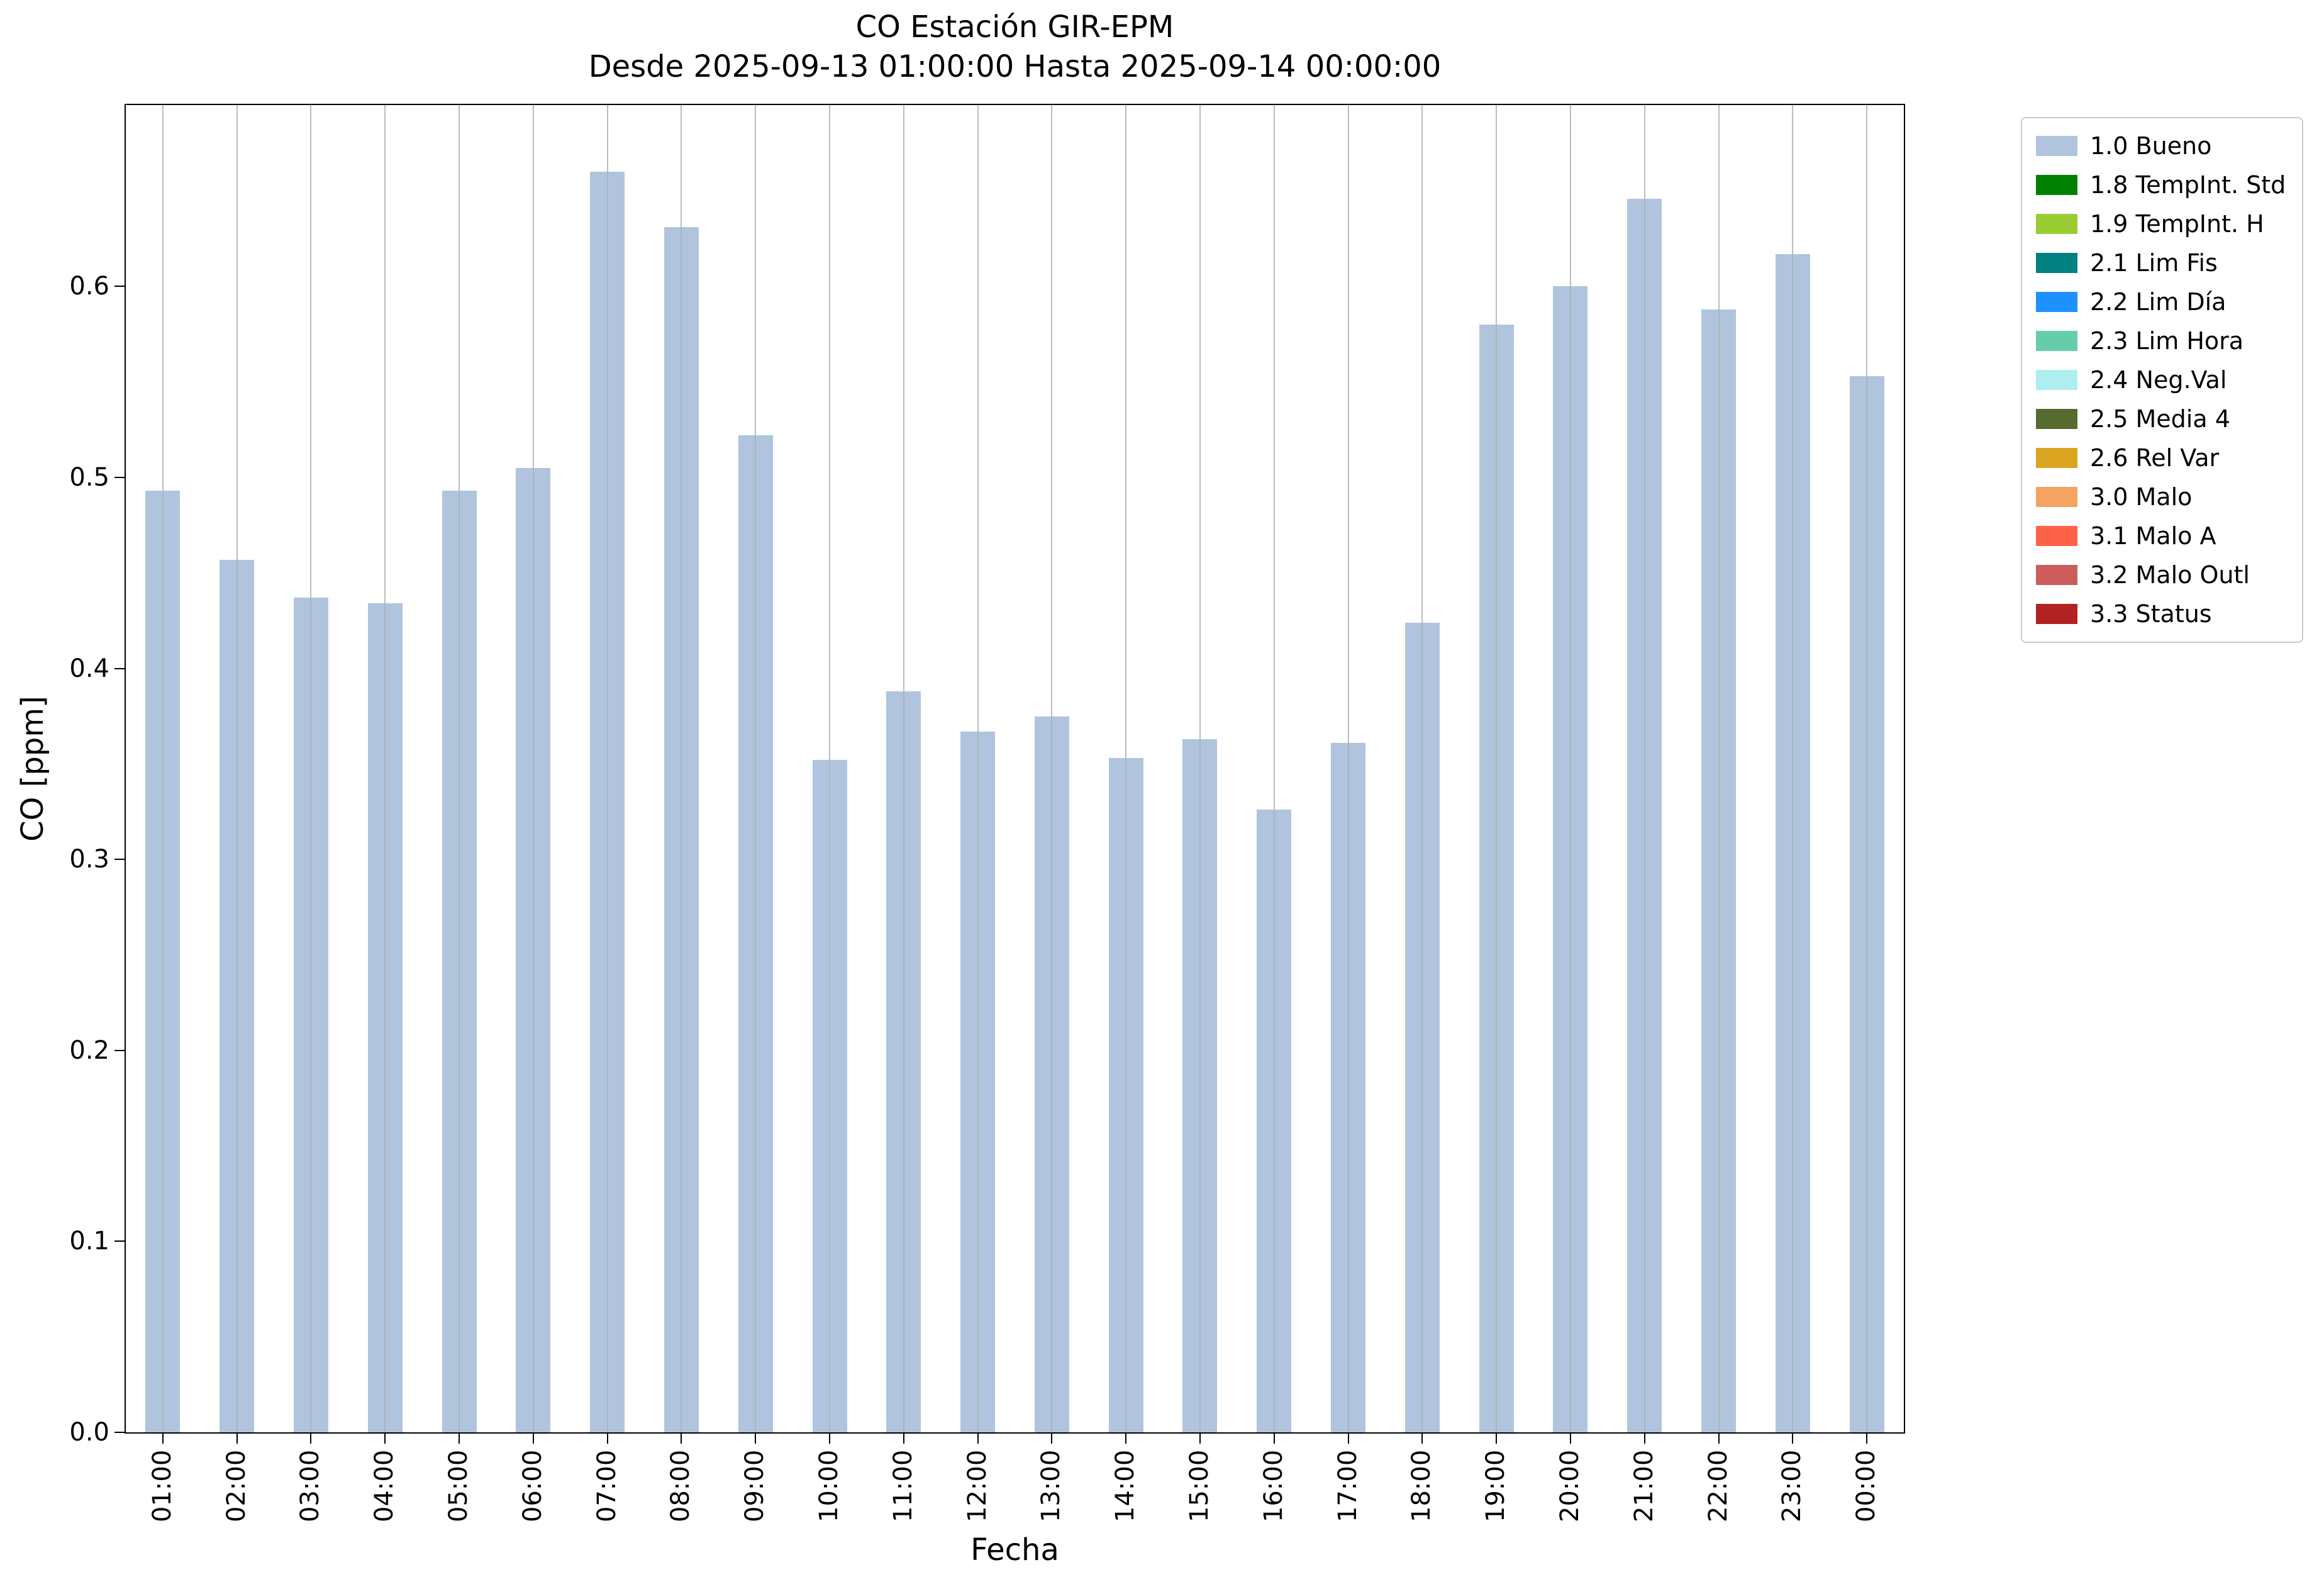  I want to click on gridline-12:00, so click(978, 768).